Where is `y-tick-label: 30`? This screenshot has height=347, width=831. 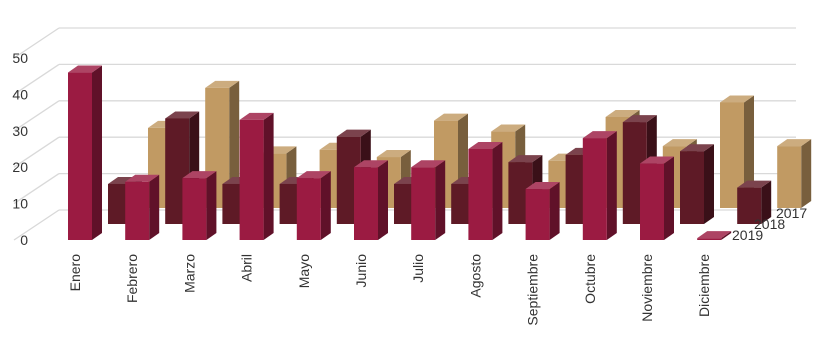 y-tick-label: 30 is located at coordinates (20, 131).